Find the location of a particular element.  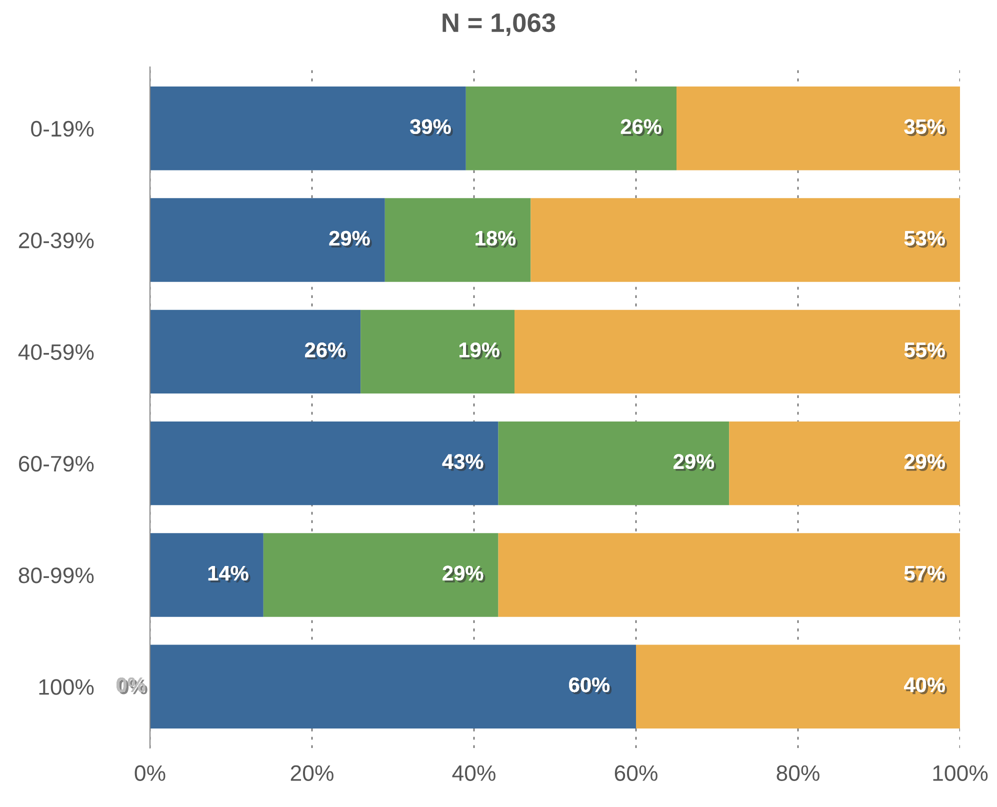

data-label: 57% is located at coordinates (925, 574).